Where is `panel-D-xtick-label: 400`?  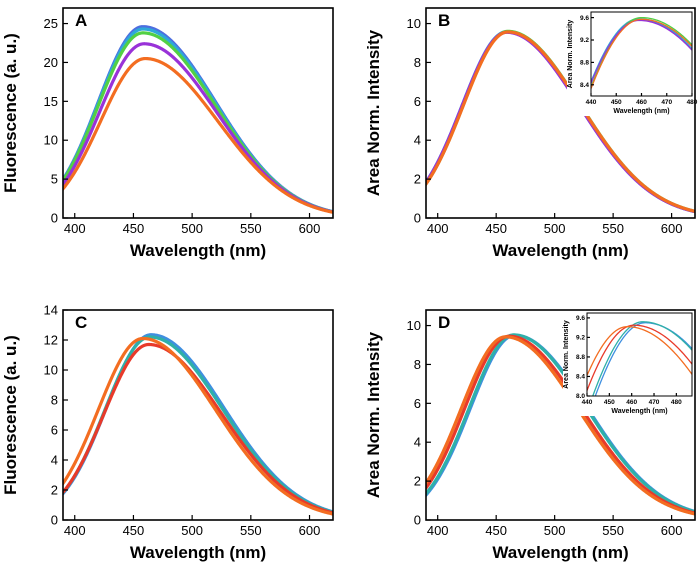
panel-D-xtick-label: 400 is located at coordinates (438, 530).